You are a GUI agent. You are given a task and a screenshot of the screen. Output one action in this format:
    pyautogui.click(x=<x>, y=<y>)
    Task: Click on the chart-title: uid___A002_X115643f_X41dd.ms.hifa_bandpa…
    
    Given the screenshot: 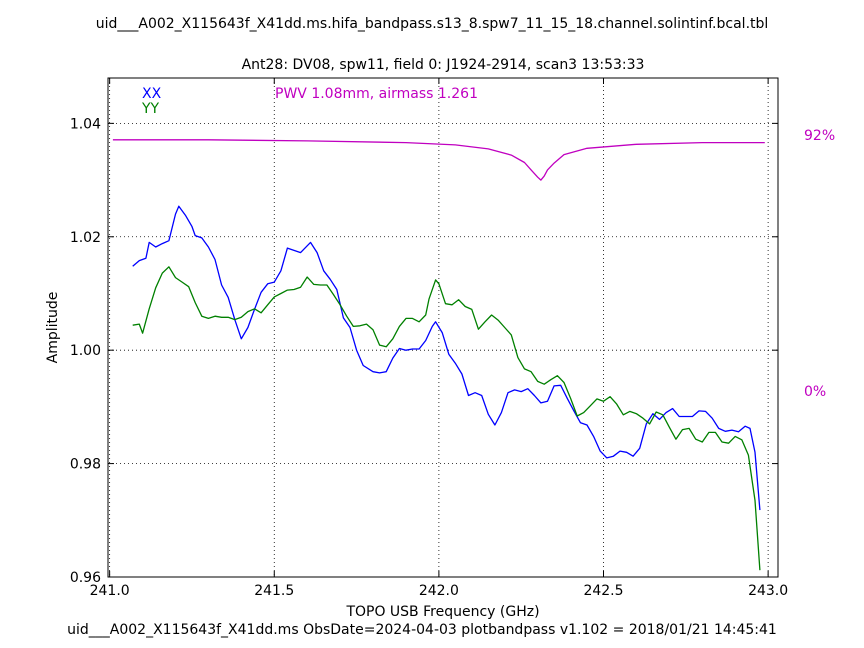 What is the action you would take?
    pyautogui.click(x=432, y=24)
    